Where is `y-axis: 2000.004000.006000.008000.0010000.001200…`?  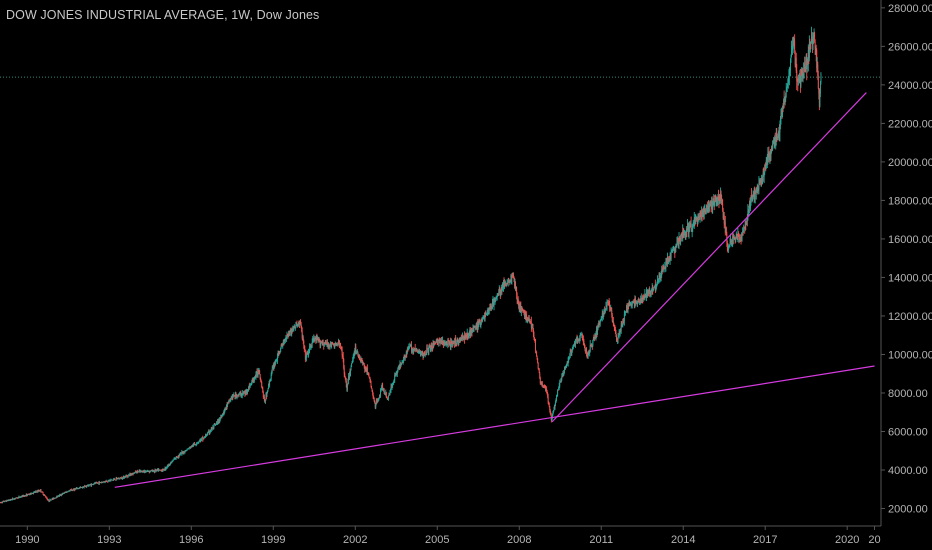
y-axis: 2000.004000.006000.008000.0010000.001200… is located at coordinates (906, 263).